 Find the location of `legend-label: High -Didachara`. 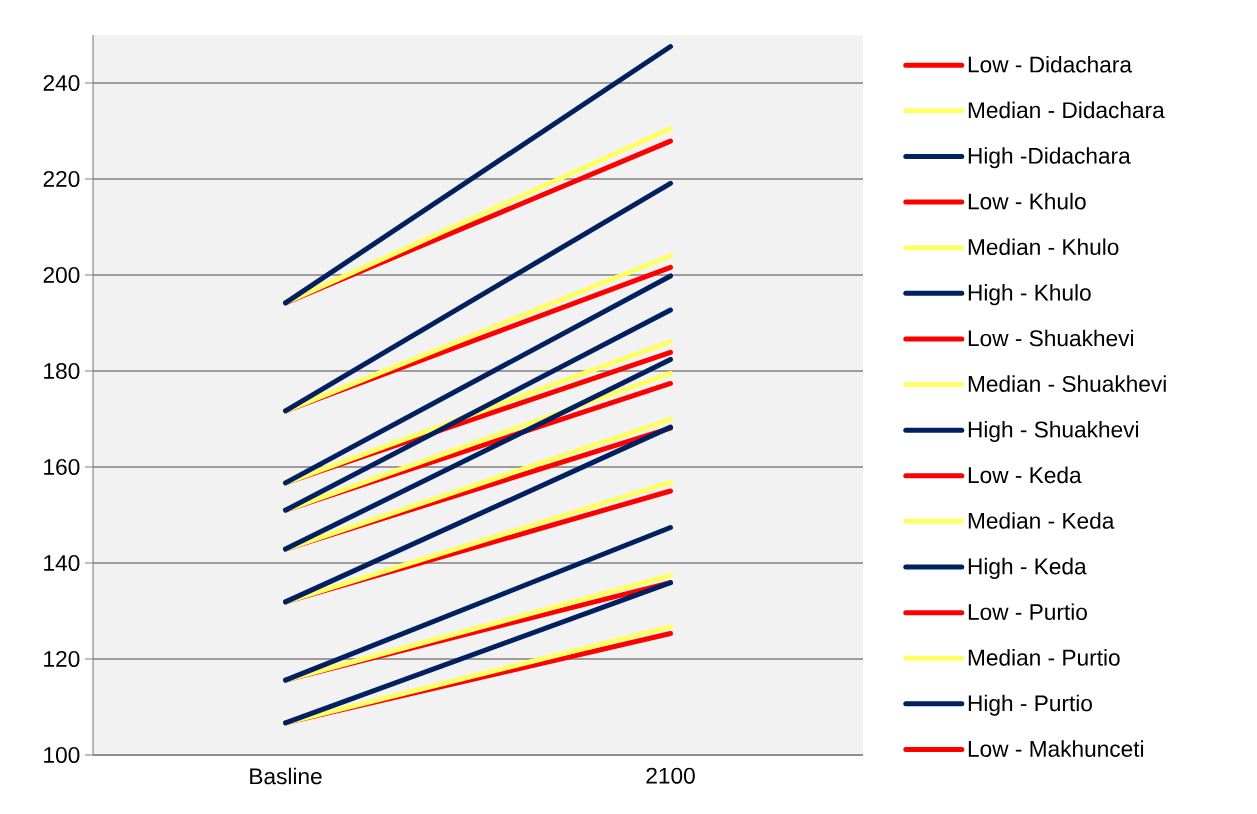

legend-label: High -Didachara is located at coordinates (1049, 158).